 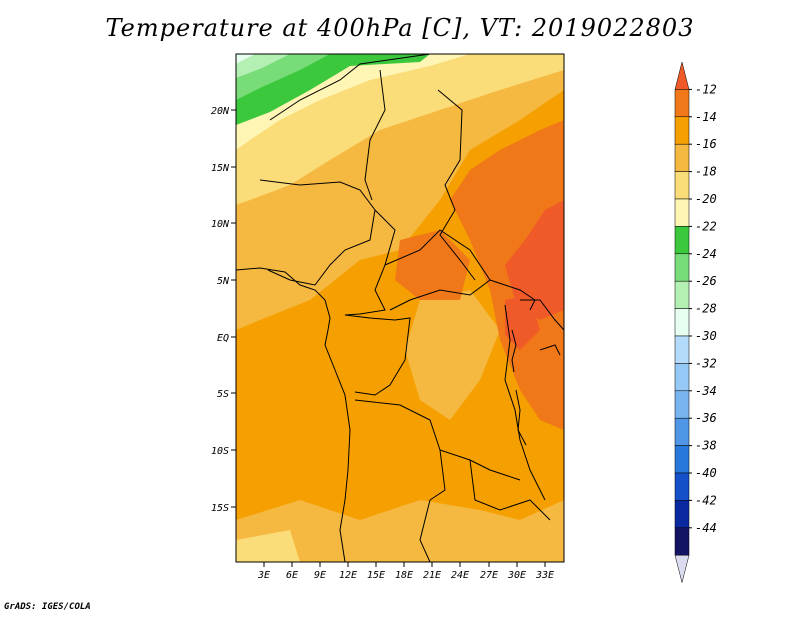 I want to click on latitude-axis: 20N 15N 10N 5N EQ 5S 10S 15S, so click(x=223, y=310).